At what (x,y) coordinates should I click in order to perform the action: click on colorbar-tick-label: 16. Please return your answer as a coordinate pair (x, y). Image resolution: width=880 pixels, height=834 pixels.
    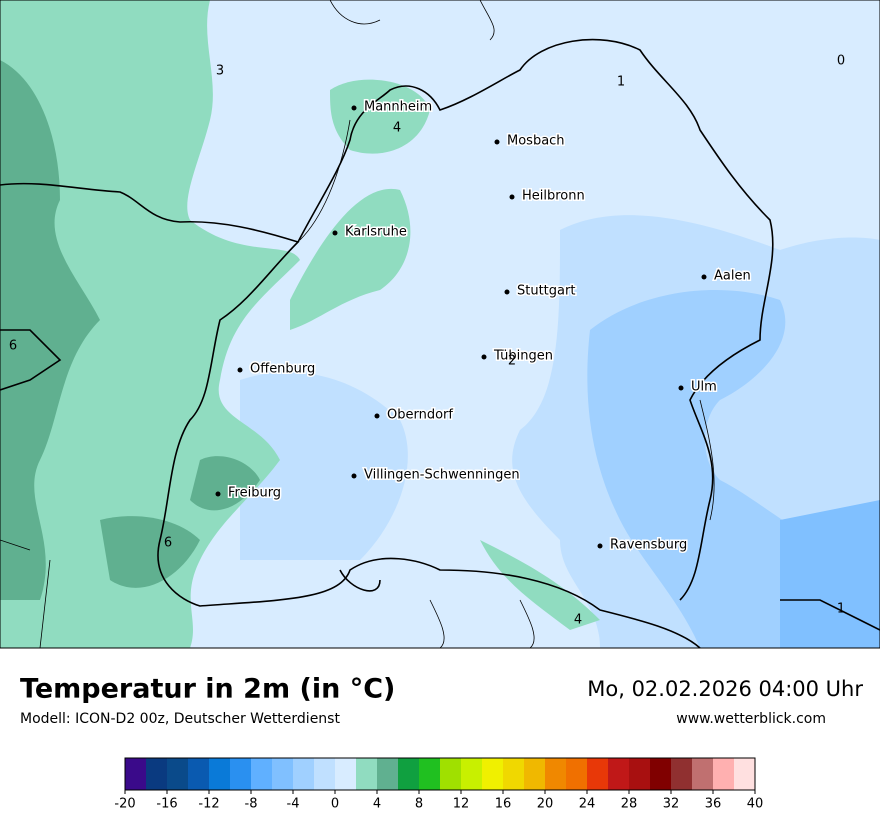
    Looking at the image, I should click on (503, 804).